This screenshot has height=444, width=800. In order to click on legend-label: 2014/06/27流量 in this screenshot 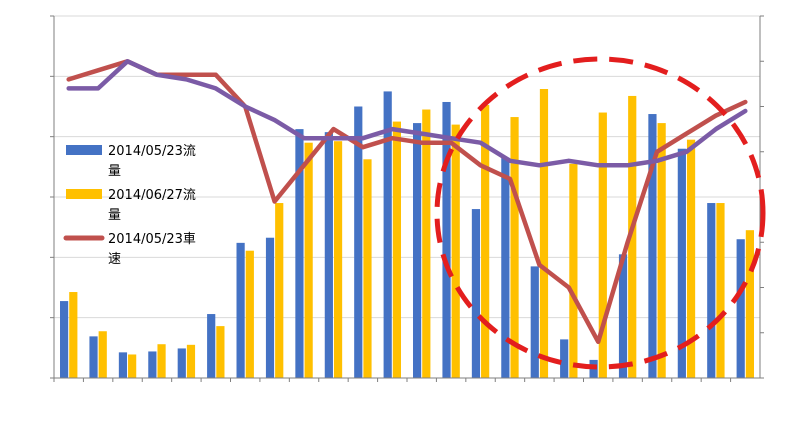, I will do `click(152, 205)`.